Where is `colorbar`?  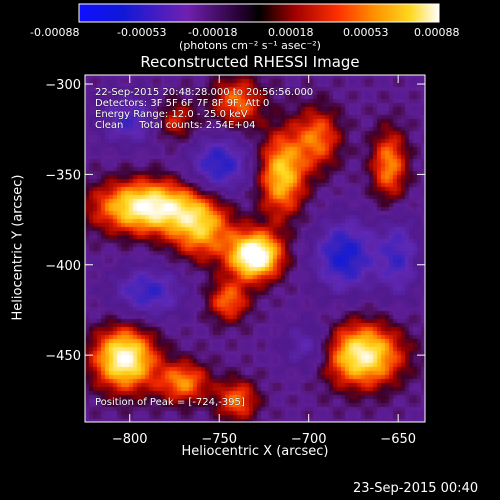 colorbar is located at coordinates (259, 13).